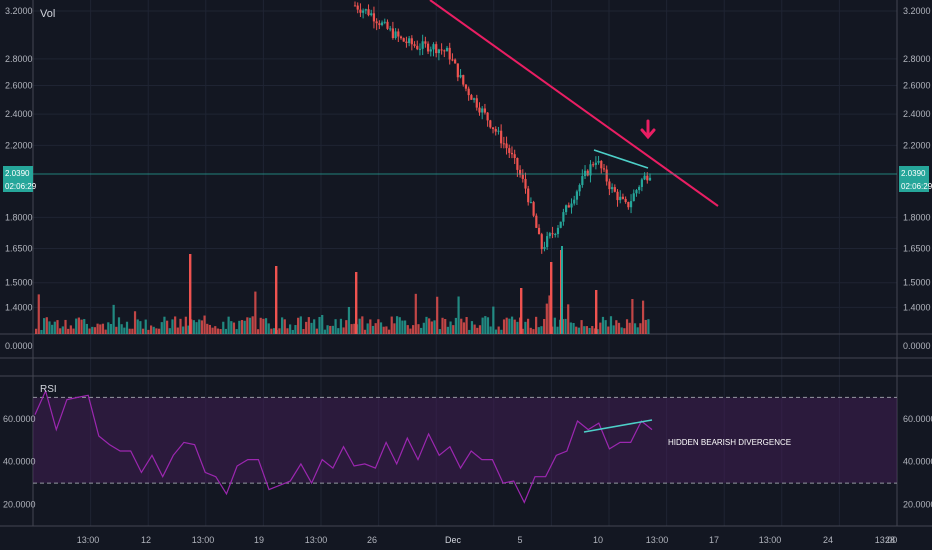 The image size is (932, 550). I want to click on rsi-tick-left: 20.0000, so click(19, 505).